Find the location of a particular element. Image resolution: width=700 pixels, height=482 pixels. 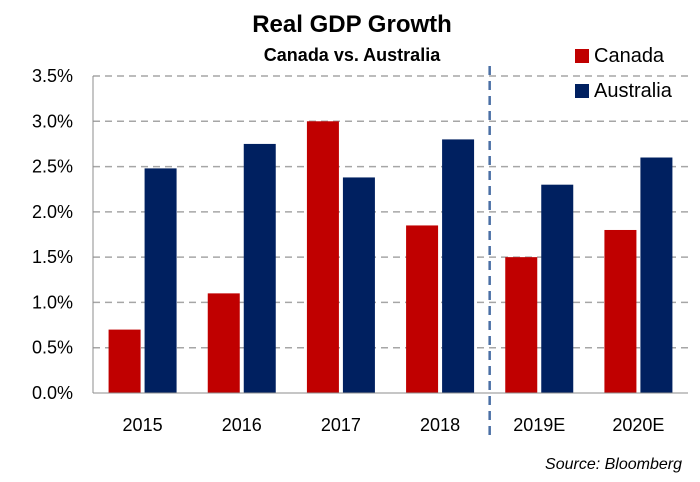

bar-australia-2019e is located at coordinates (557, 288).